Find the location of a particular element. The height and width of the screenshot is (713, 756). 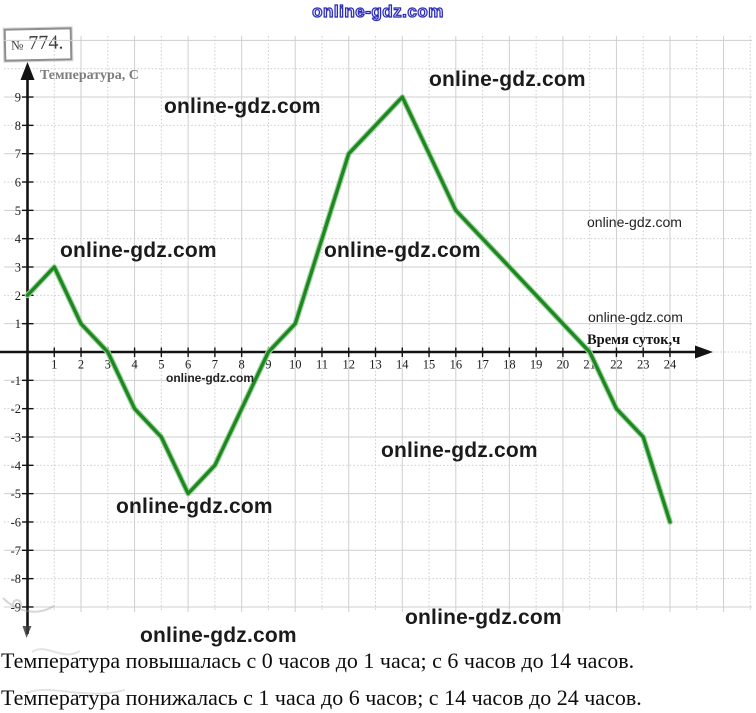

y-tick-label: 5 is located at coordinates (18, 211).